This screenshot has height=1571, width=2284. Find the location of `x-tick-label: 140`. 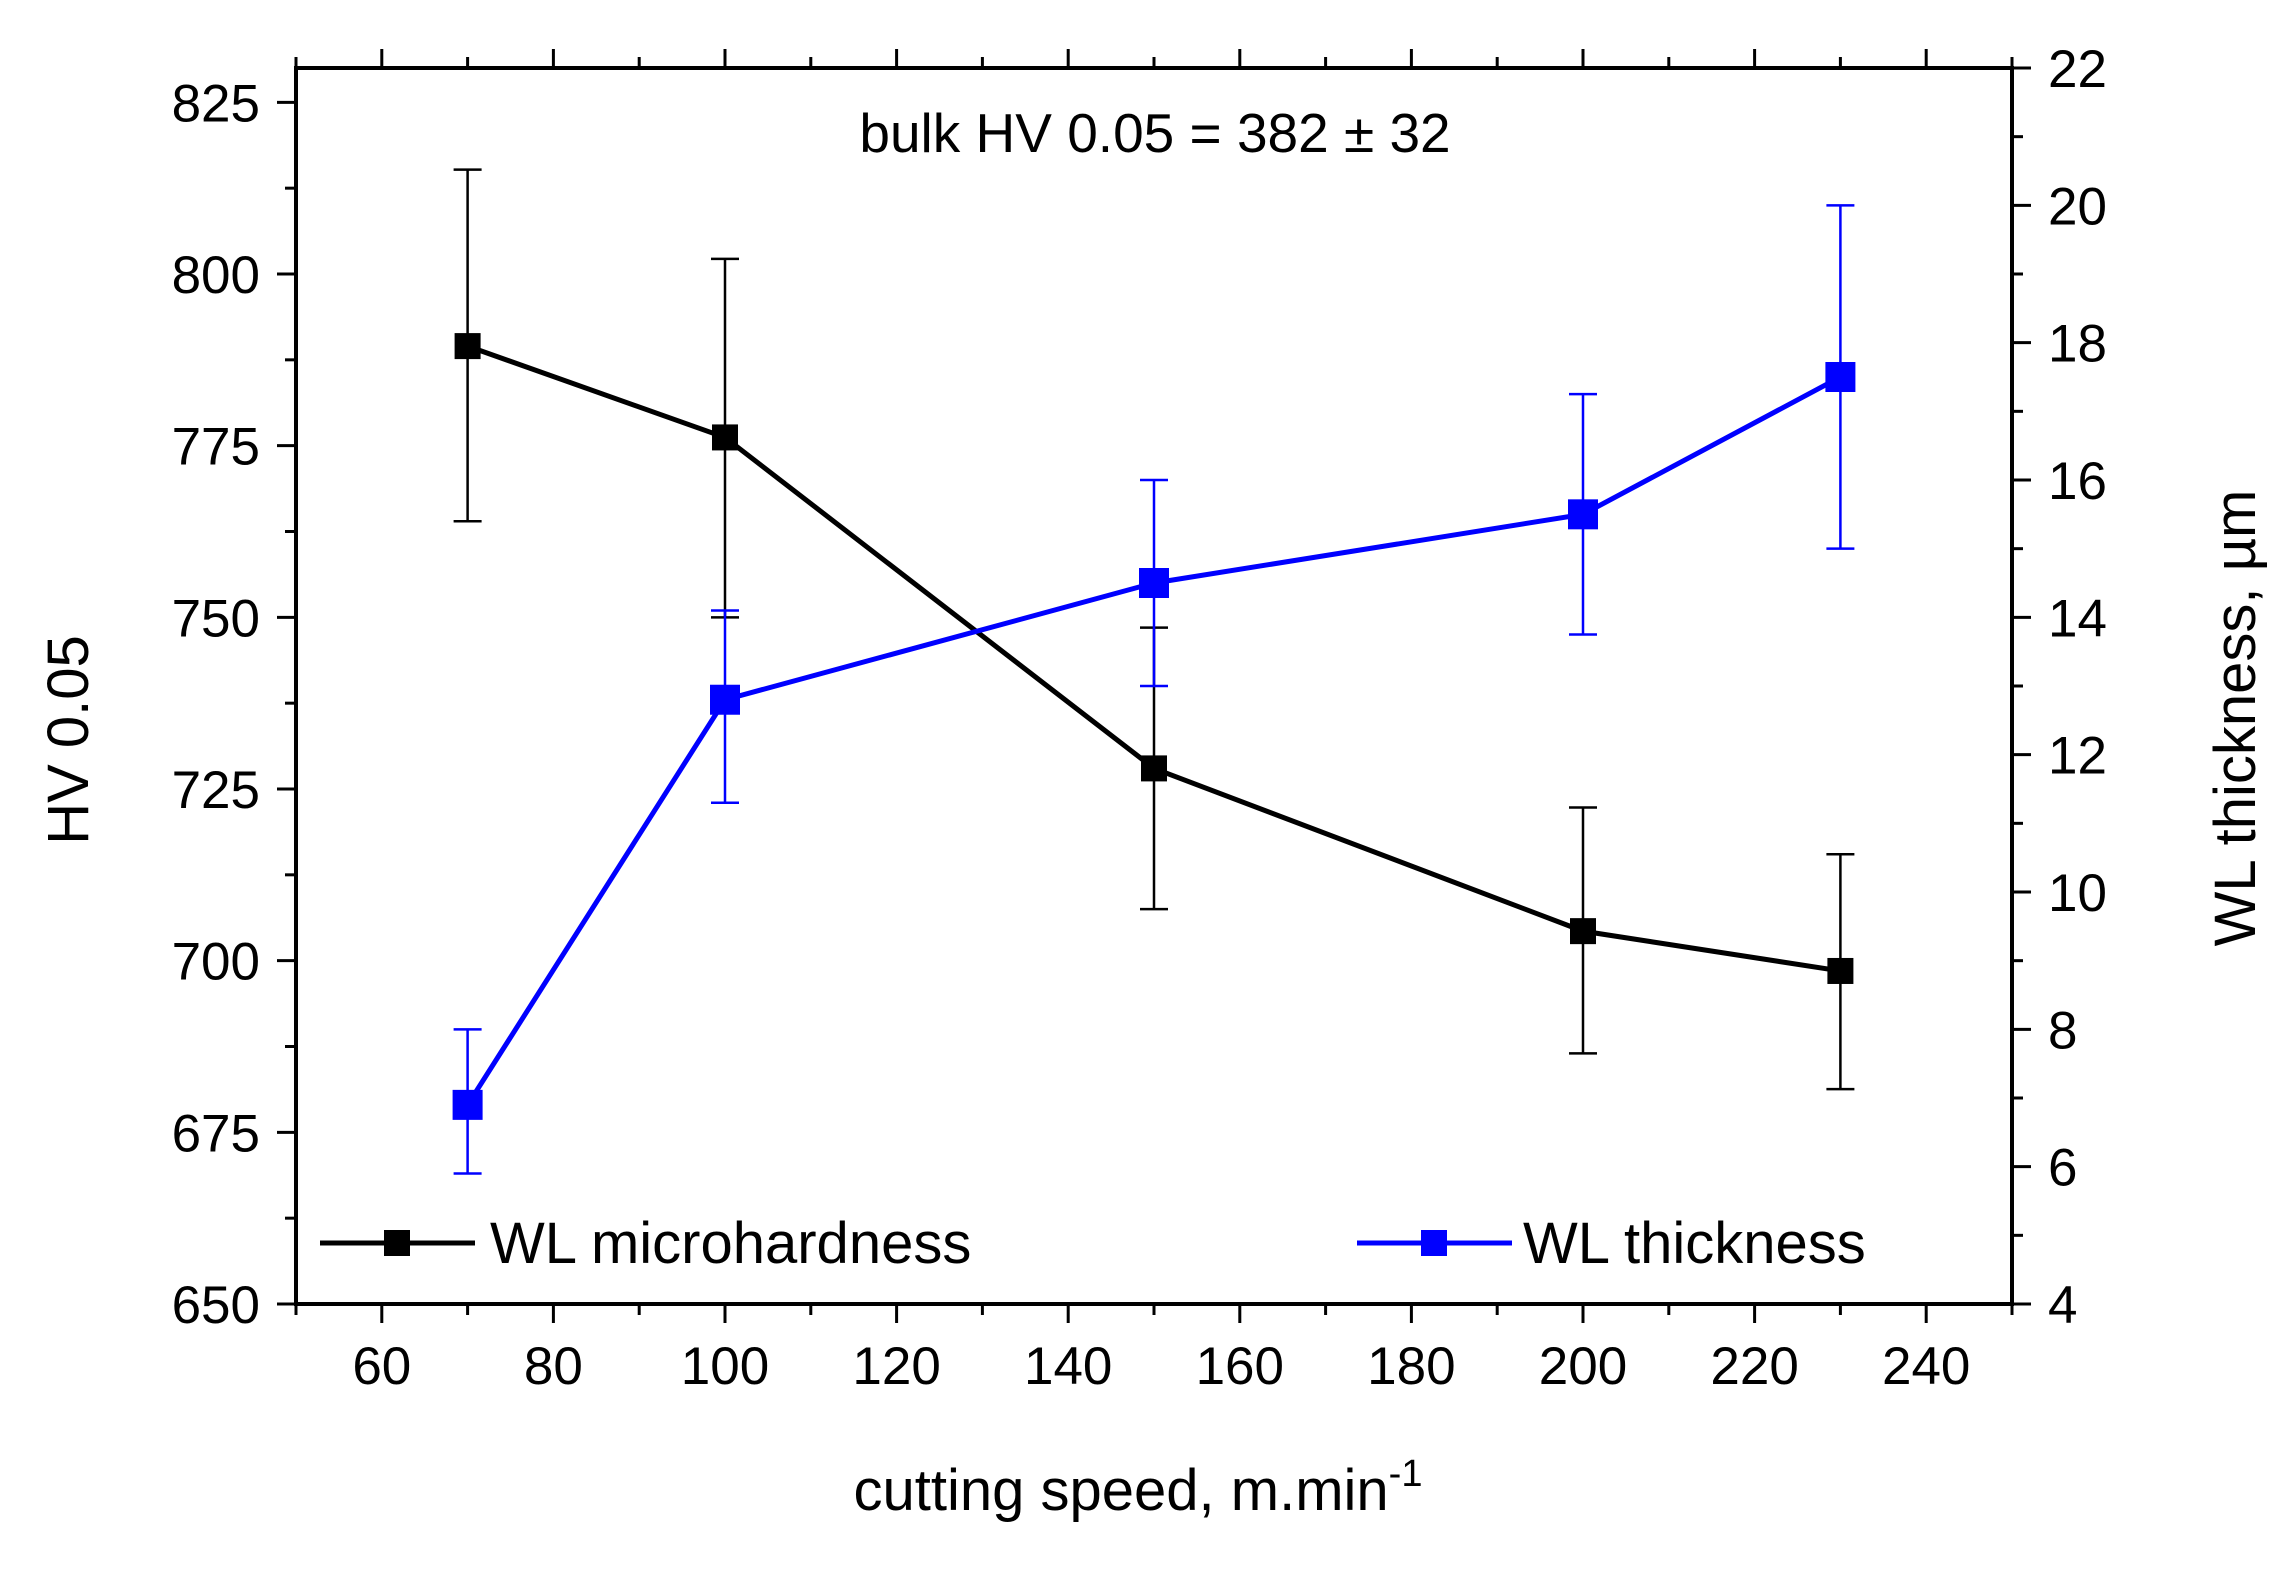

x-tick-label: 140 is located at coordinates (1068, 1366).